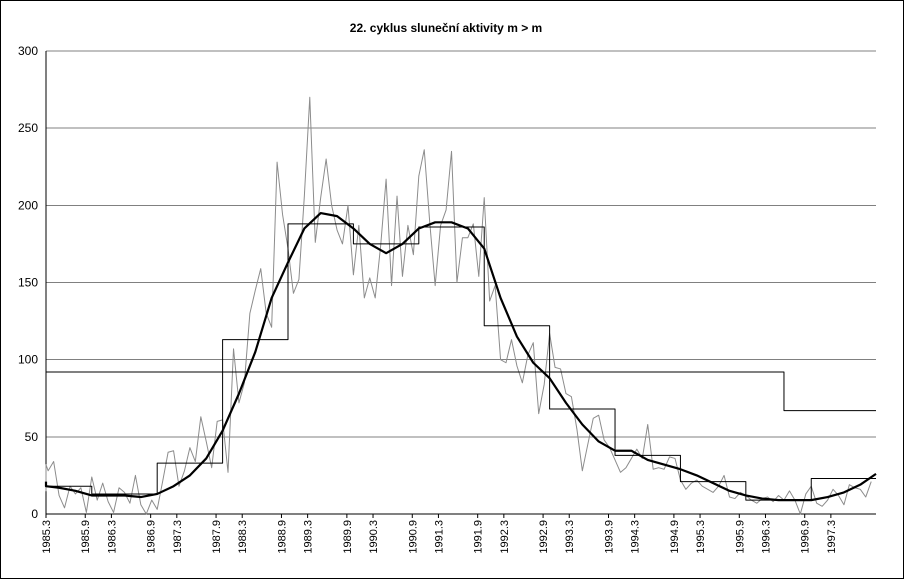 The height and width of the screenshot is (581, 906). Describe the element at coordinates (675, 537) in the screenshot. I see `x-tick-label: 1994.9` at that location.